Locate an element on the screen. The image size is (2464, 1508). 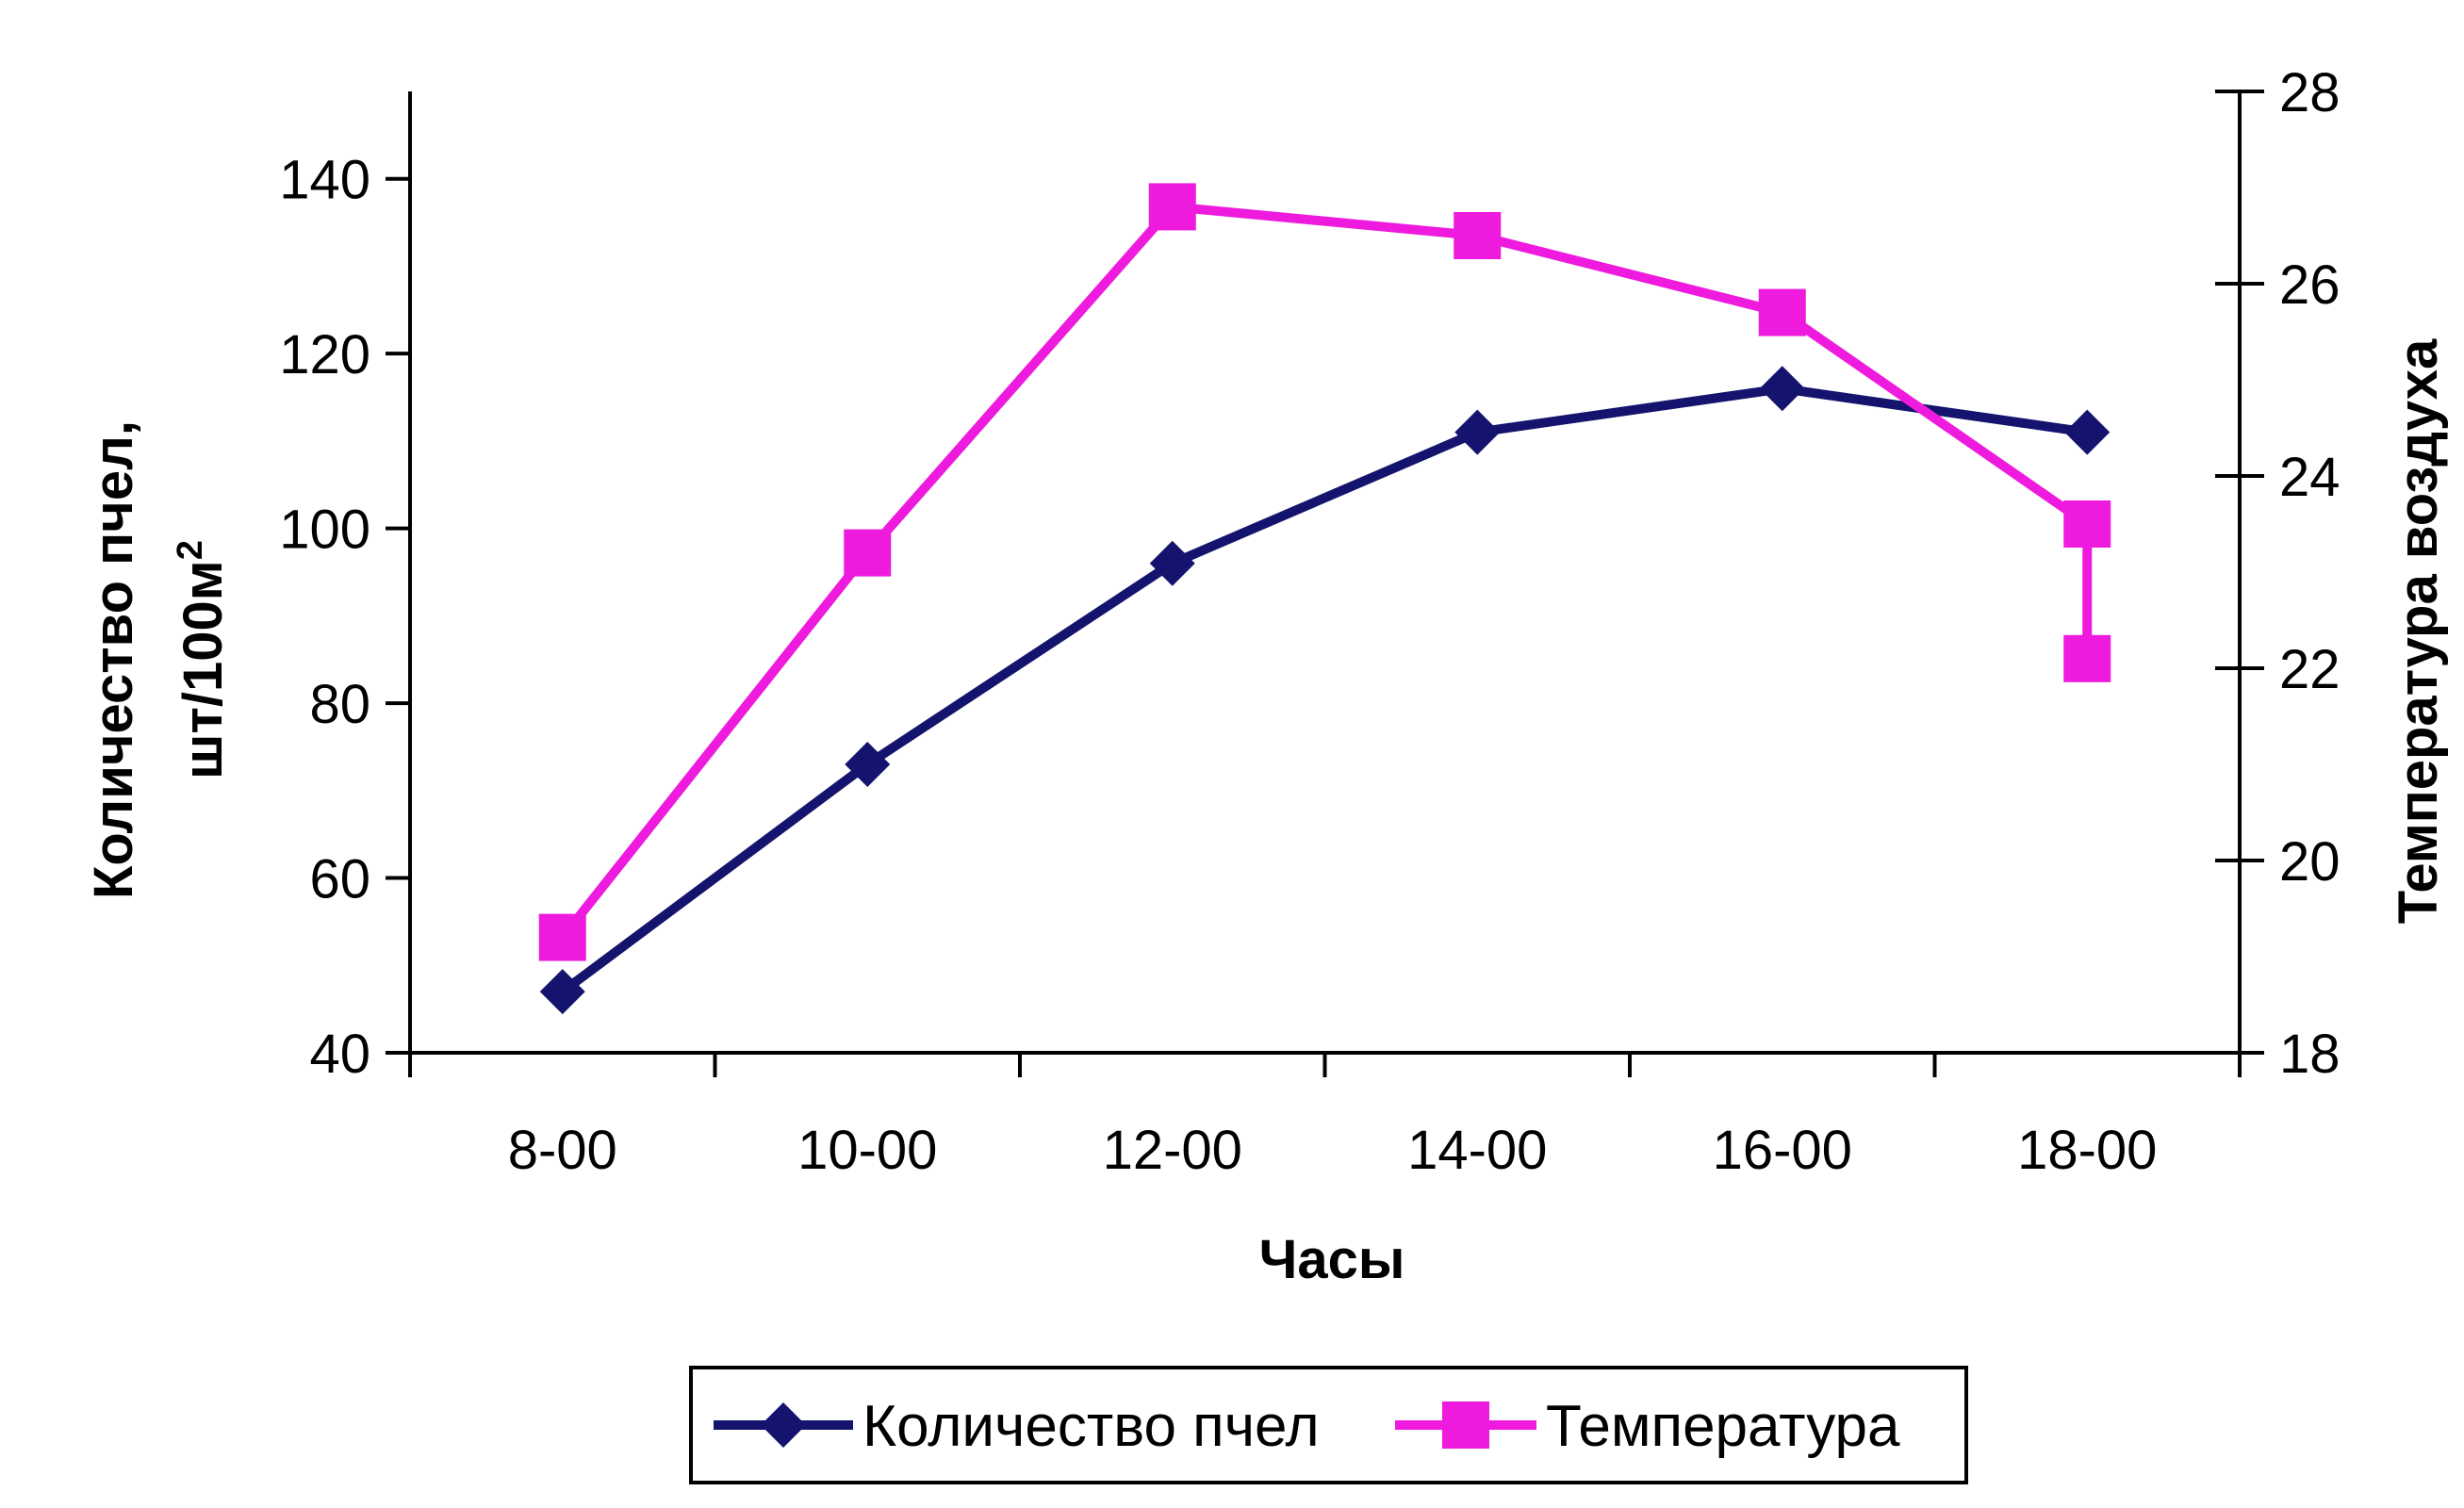
legend-label: Температура is located at coordinates (1723, 1427).